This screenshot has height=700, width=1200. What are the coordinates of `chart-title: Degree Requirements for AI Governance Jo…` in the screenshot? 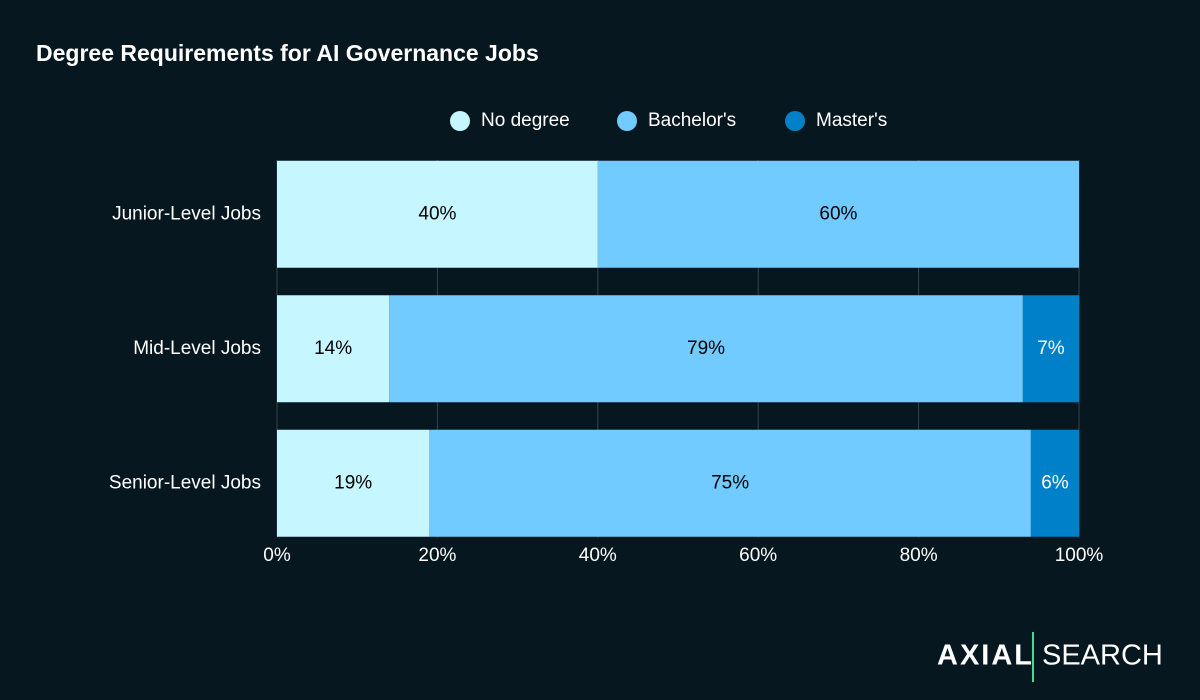 It's located at (287, 53).